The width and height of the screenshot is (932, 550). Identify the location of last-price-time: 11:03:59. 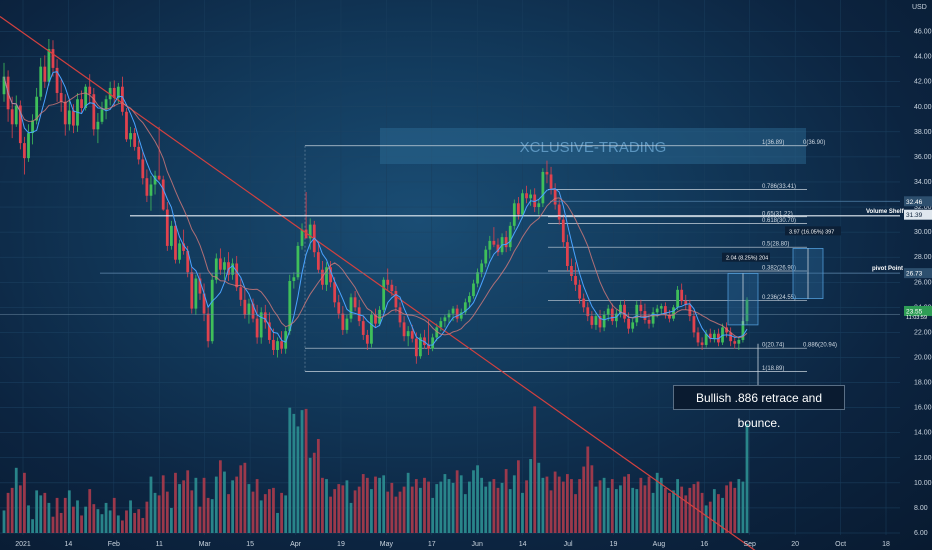
(916, 318).